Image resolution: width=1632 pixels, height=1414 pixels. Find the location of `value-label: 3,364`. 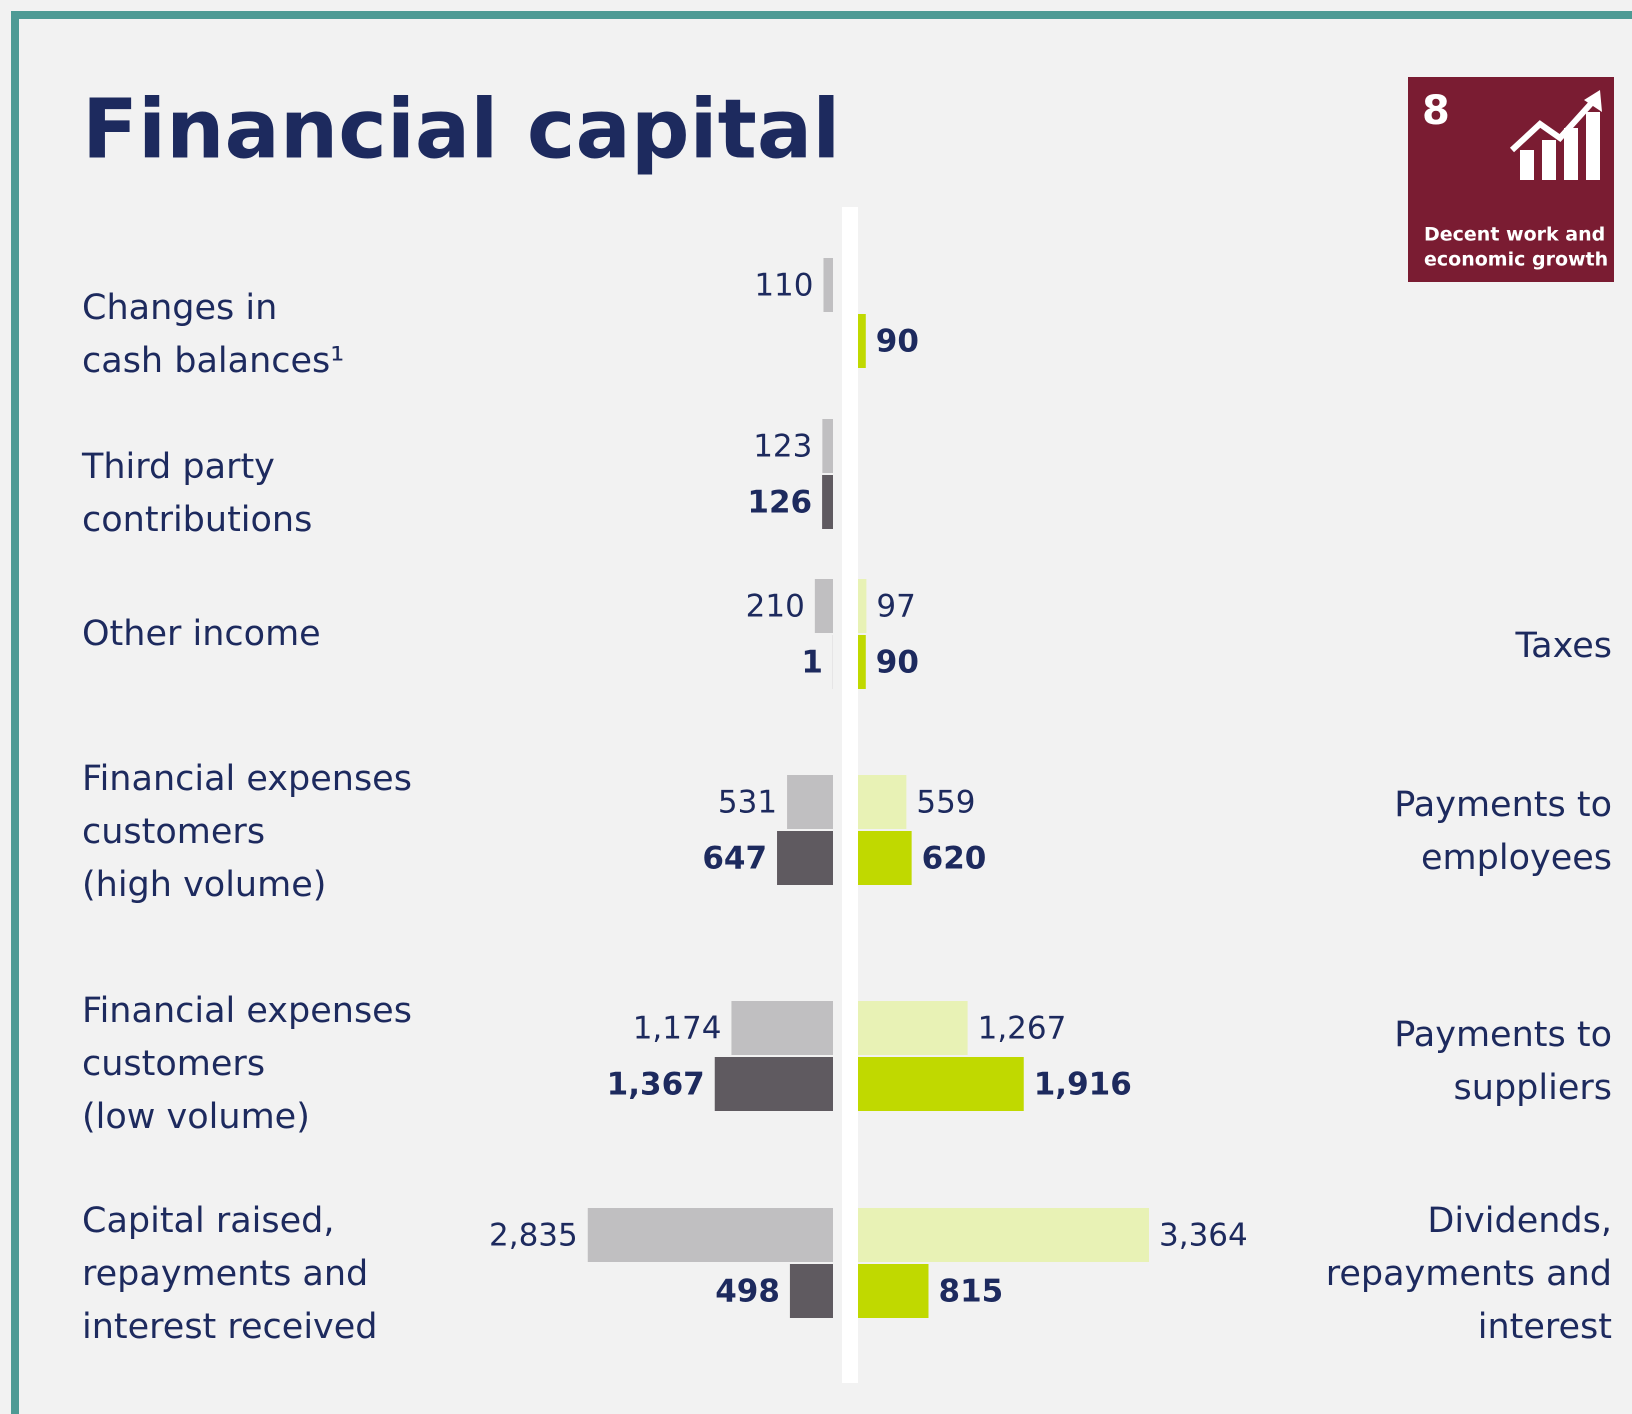

value-label: 3,364 is located at coordinates (1203, 1236).